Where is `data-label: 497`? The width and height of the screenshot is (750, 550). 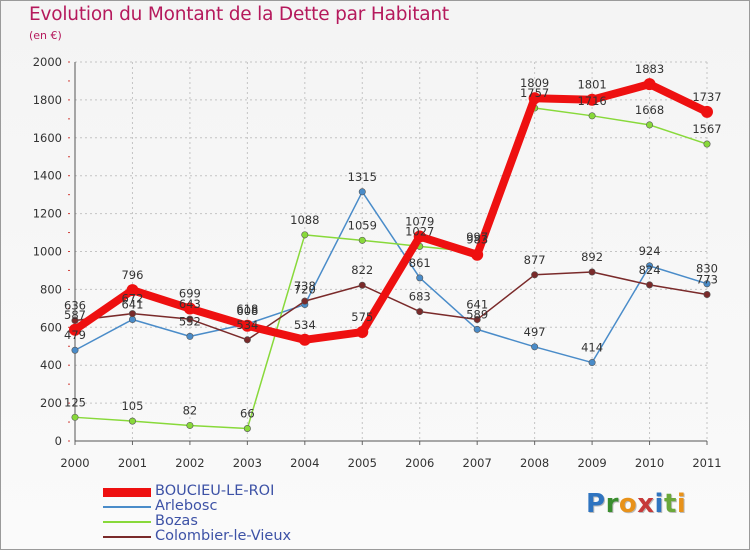 data-label: 497 is located at coordinates (535, 332).